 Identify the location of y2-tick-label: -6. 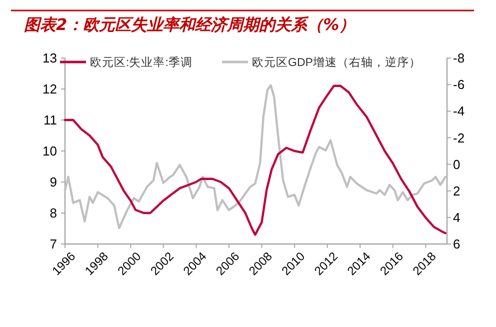
(459, 84).